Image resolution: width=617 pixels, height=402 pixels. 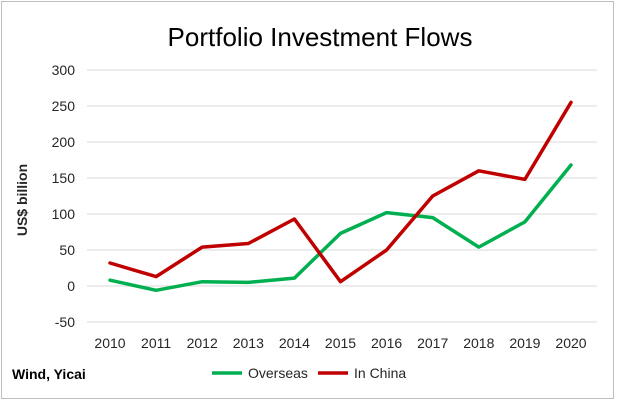 What do you see at coordinates (22, 200) in the screenshot?
I see `y-axis-label: US$ billion` at bounding box center [22, 200].